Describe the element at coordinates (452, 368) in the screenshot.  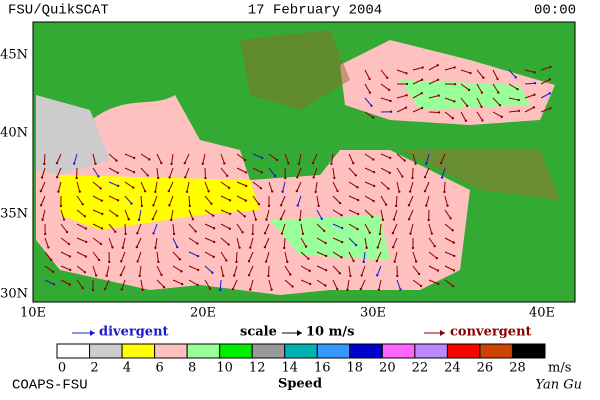
I see `colorbar-tick: 24` at that location.